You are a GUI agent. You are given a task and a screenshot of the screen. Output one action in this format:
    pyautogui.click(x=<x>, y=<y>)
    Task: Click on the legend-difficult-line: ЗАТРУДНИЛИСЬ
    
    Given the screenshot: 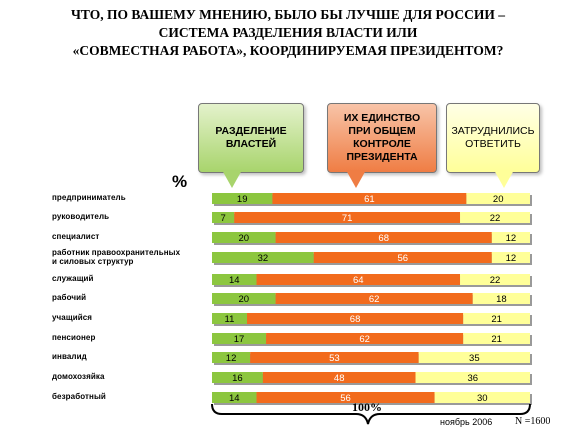 What is the action you would take?
    pyautogui.click(x=493, y=131)
    